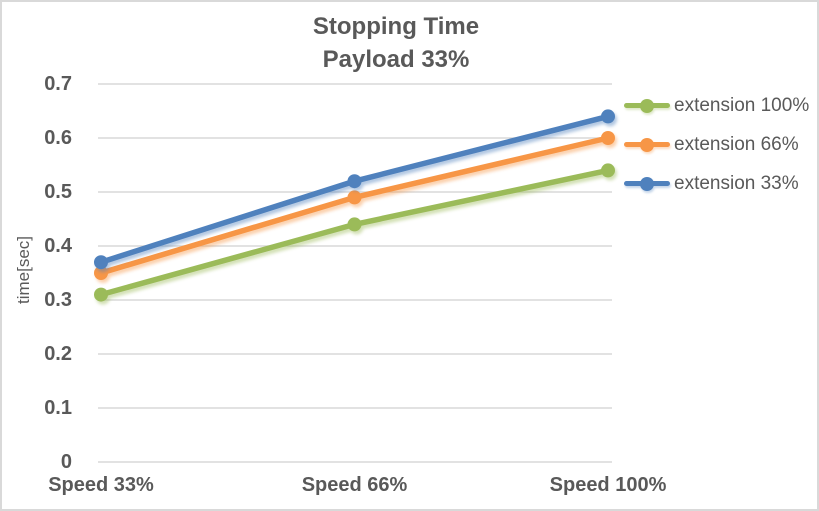 The height and width of the screenshot is (511, 819). What do you see at coordinates (58, 246) in the screenshot?
I see `y-tick-label: 0.4` at bounding box center [58, 246].